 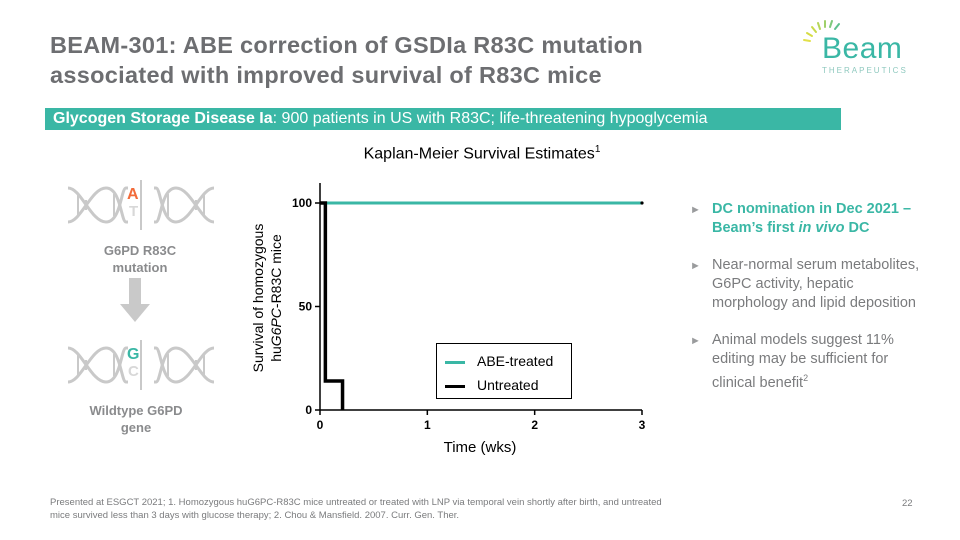 What do you see at coordinates (857, 228) in the screenshot?
I see `bullet1-end: DC` at bounding box center [857, 228].